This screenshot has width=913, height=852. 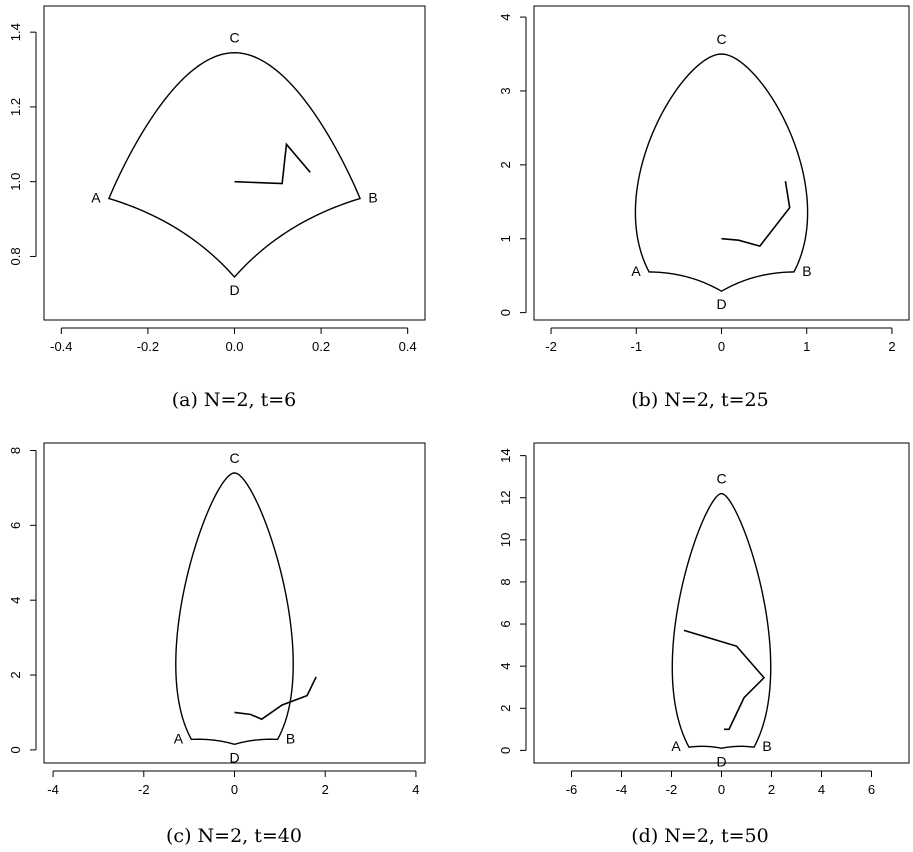 What do you see at coordinates (572, 789) in the screenshot?
I see `panel-d-xtick-label: -6` at bounding box center [572, 789].